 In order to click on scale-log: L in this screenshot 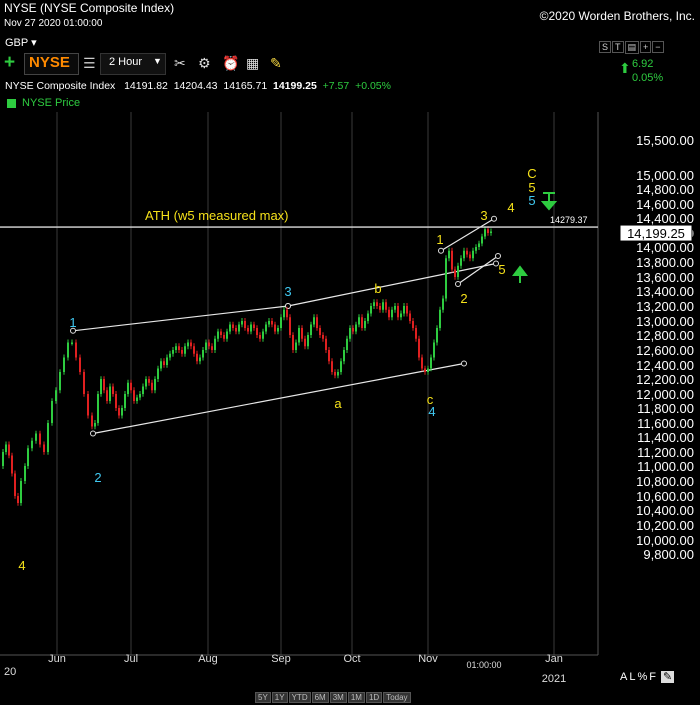, I will do `click(632, 677)`.